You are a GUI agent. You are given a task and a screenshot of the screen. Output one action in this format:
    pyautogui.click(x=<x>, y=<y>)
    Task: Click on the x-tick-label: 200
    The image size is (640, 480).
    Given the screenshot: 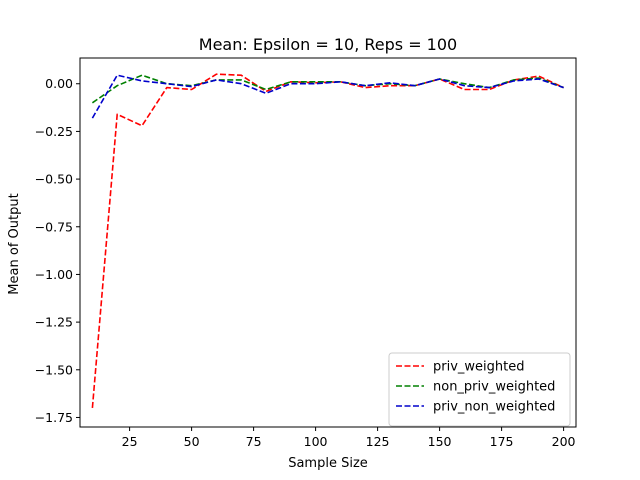 What is the action you would take?
    pyautogui.click(x=564, y=441)
    